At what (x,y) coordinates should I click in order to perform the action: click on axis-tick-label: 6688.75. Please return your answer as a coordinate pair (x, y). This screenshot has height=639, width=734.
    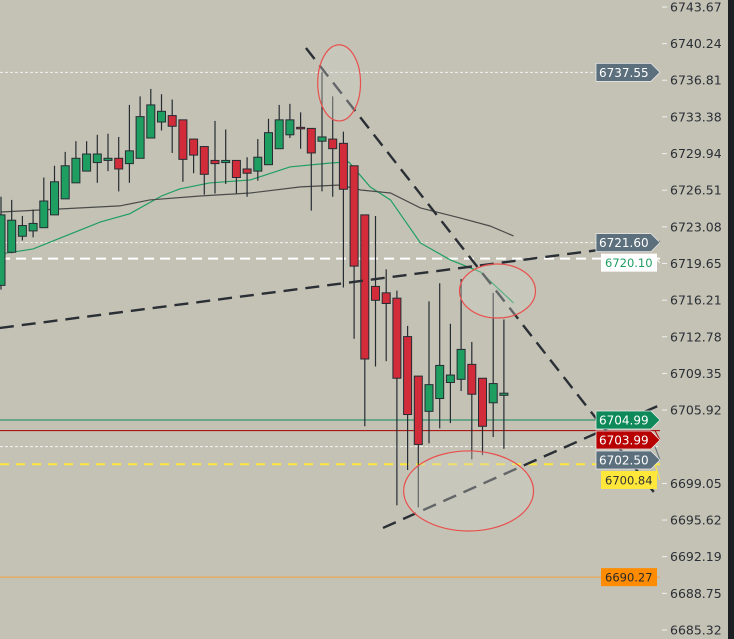
    Looking at the image, I should click on (696, 593).